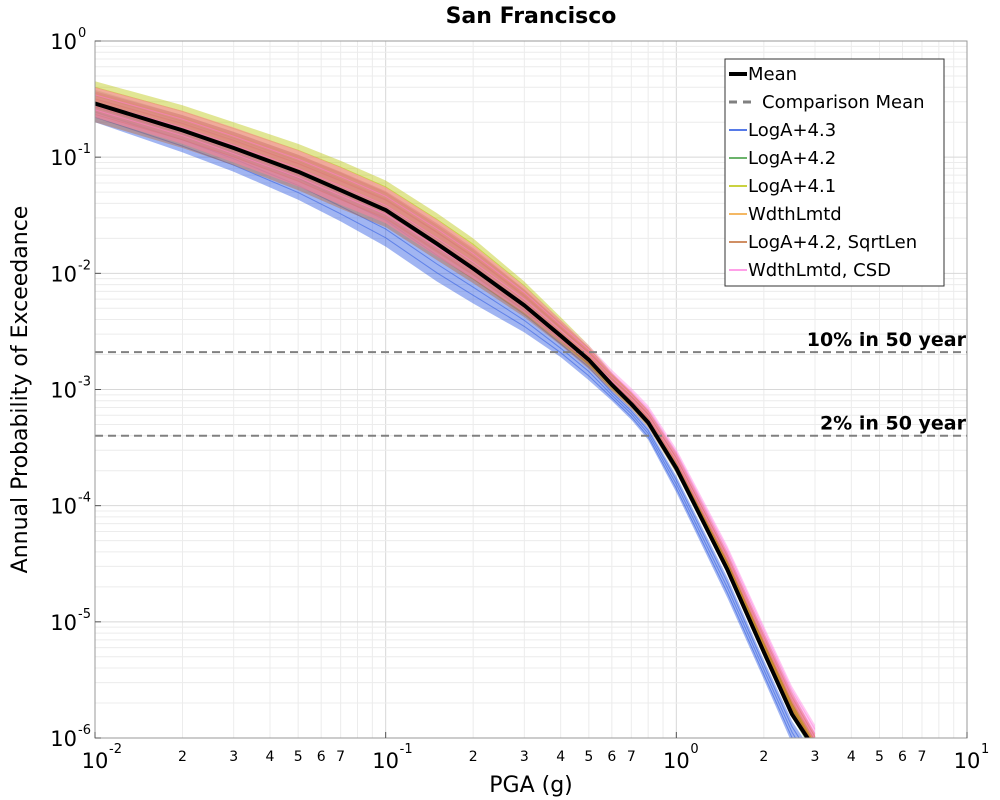  Describe the element at coordinates (531, 16) in the screenshot. I see `chart-title: San Francisco` at that location.